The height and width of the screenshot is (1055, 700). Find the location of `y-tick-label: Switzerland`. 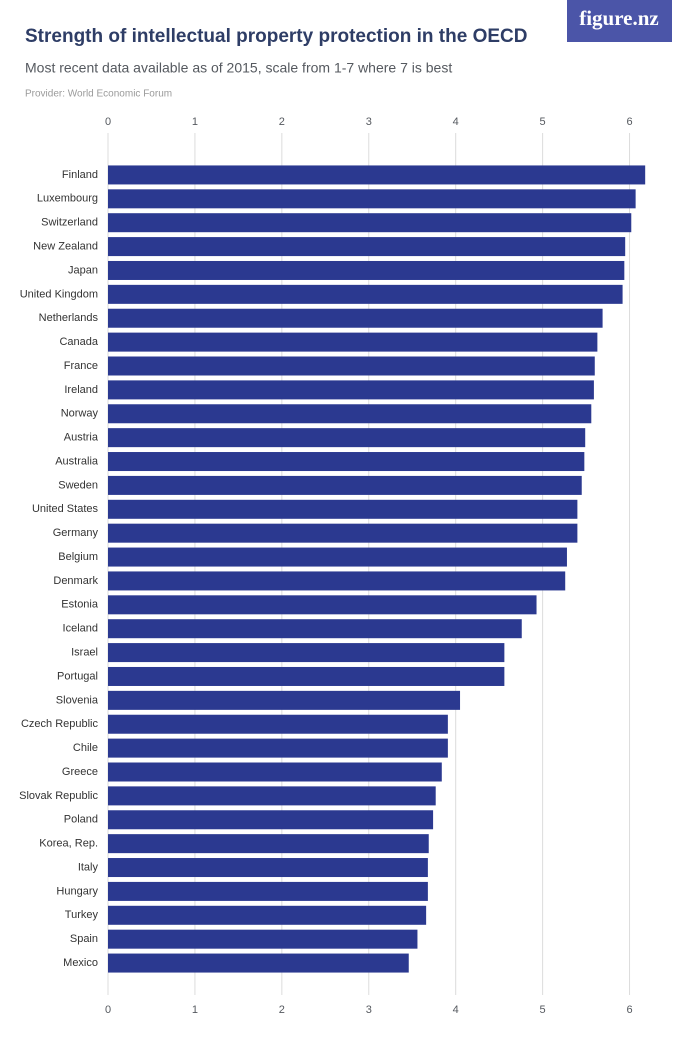

y-tick-label: Switzerland is located at coordinates (69, 223).